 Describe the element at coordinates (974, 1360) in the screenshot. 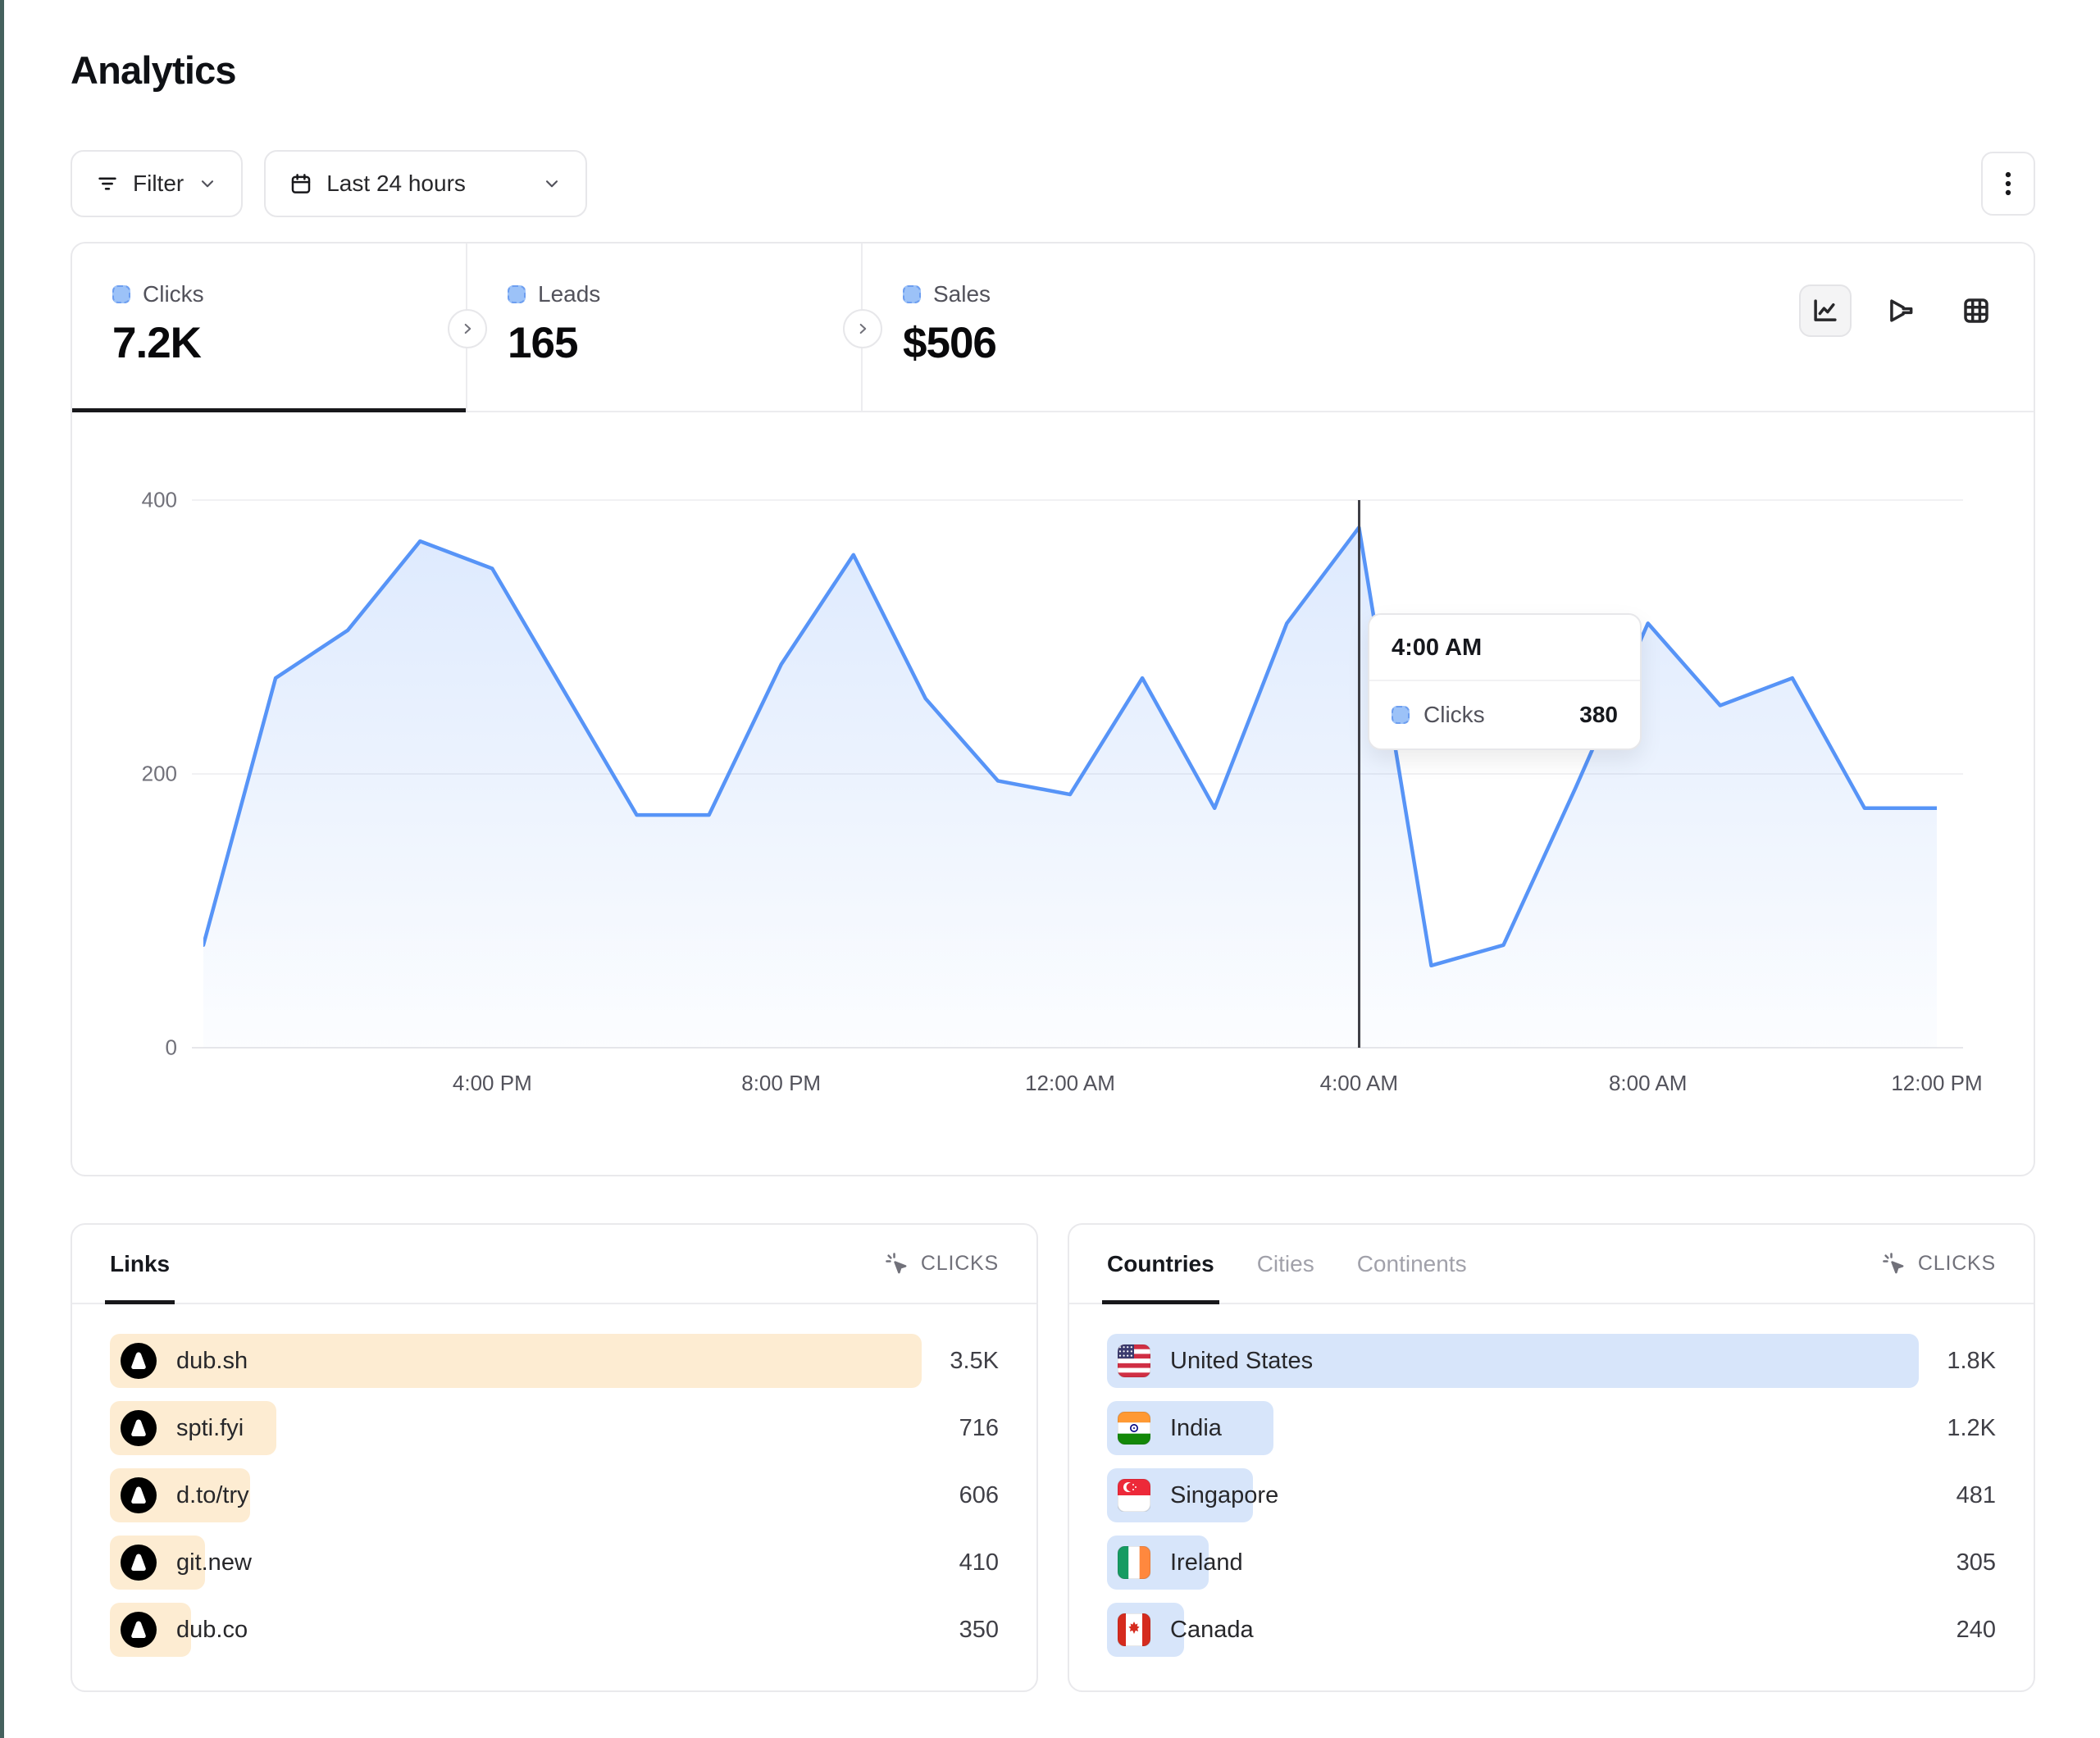

I see `list-item-value: 3.5K` at that location.